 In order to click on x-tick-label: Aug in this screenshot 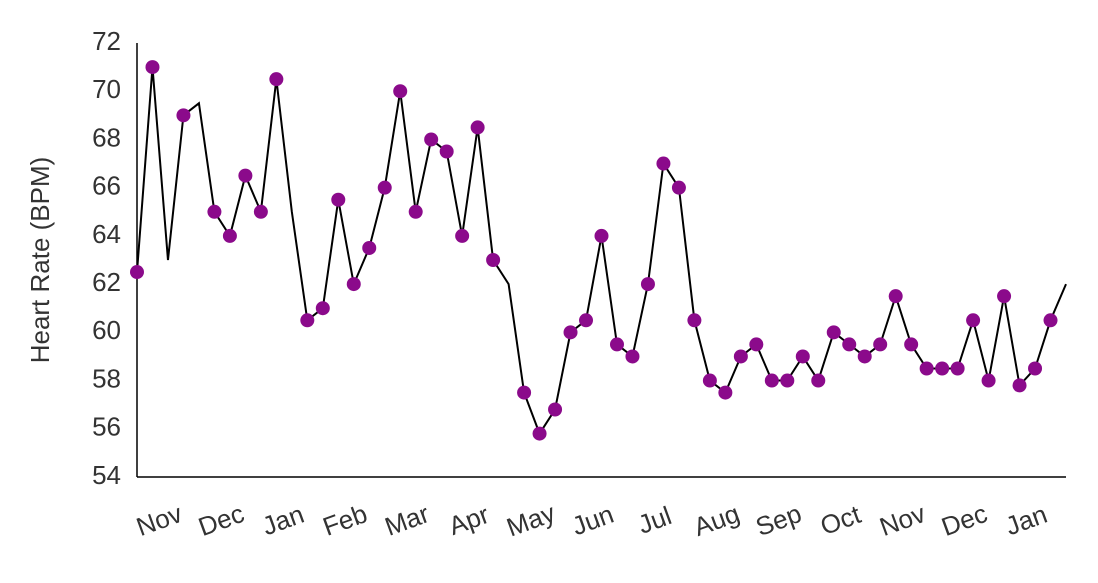, I will do `click(717, 520)`.